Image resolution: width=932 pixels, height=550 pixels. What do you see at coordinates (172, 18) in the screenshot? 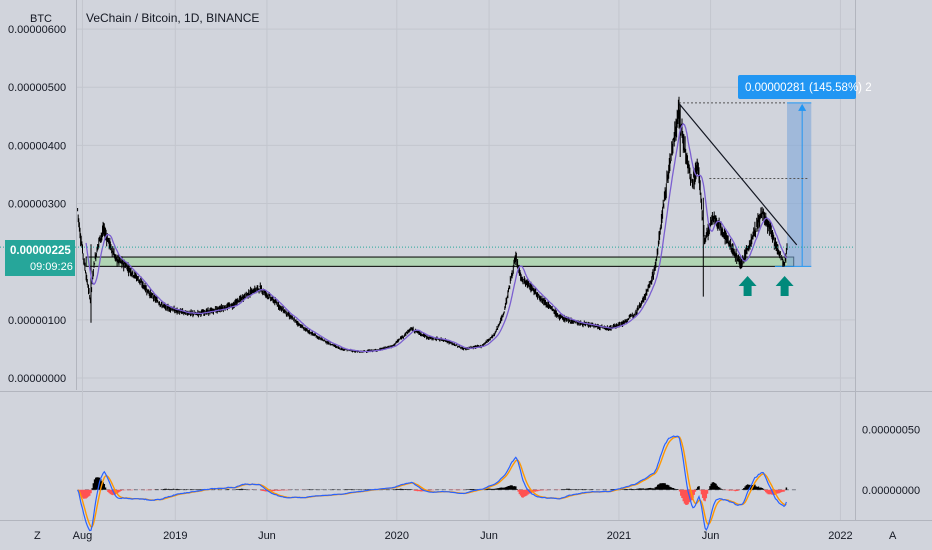
I see `chart-title: VeChain / Bitcoin, 1D, BINANCE` at bounding box center [172, 18].